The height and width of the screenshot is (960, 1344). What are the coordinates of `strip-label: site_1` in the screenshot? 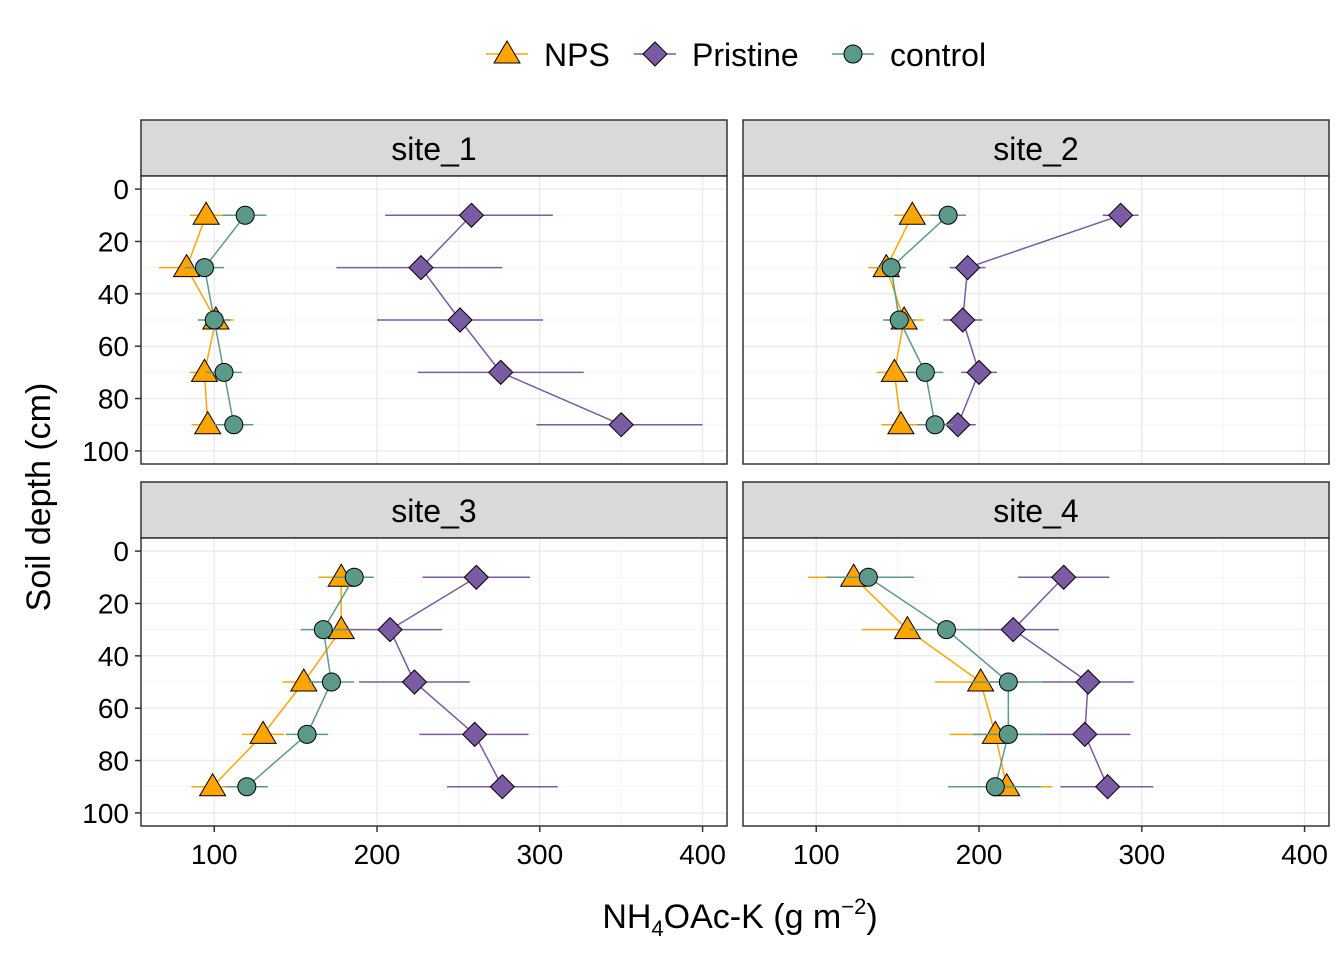 It's located at (433, 149).